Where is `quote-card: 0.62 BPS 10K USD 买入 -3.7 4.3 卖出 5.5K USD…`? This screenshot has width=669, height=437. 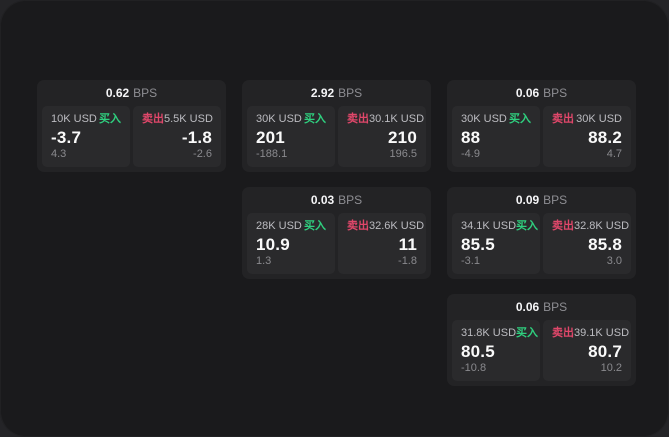
quote-card: 0.62 BPS 10K USD 买入 -3.7 4.3 卖出 5.5K USD… is located at coordinates (131, 126).